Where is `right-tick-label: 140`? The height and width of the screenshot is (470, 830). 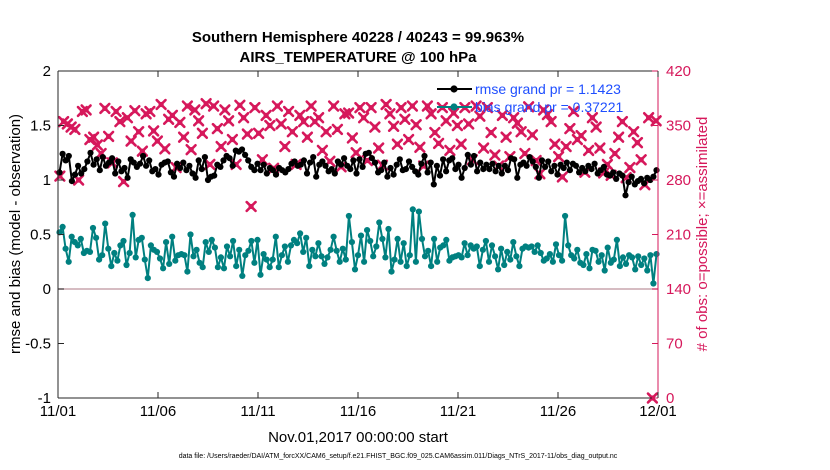
right-tick-label: 140 is located at coordinates (678, 289).